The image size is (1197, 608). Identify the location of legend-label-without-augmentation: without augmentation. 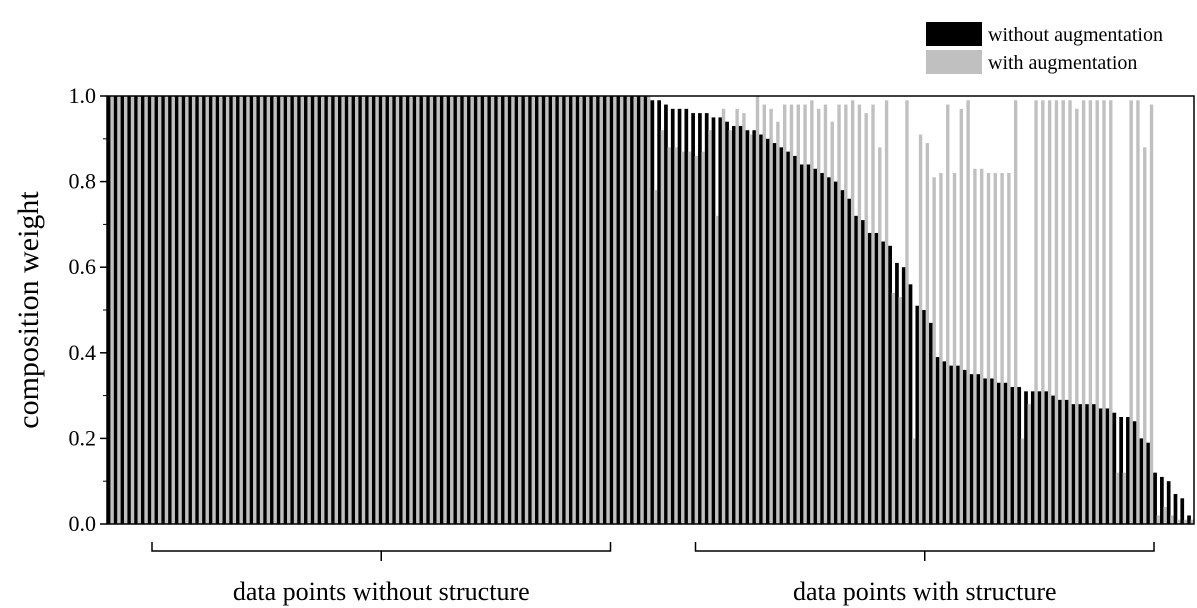
(1075, 35).